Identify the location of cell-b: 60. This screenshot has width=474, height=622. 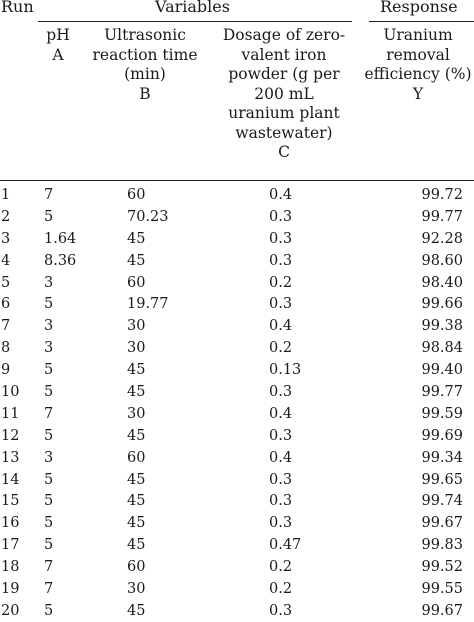
(136, 457).